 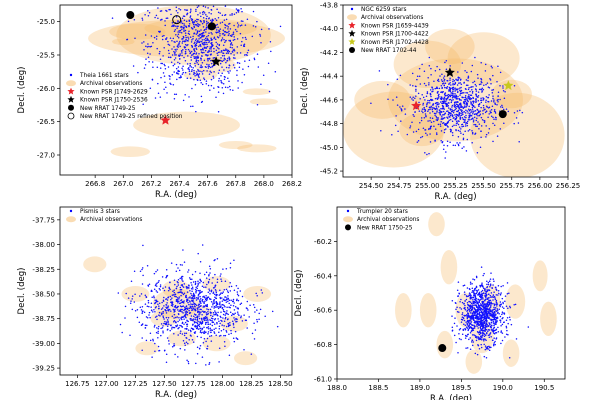 What do you see at coordinates (455, 186) in the screenshot?
I see `x-tick-label: 255.25` at bounding box center [455, 186].